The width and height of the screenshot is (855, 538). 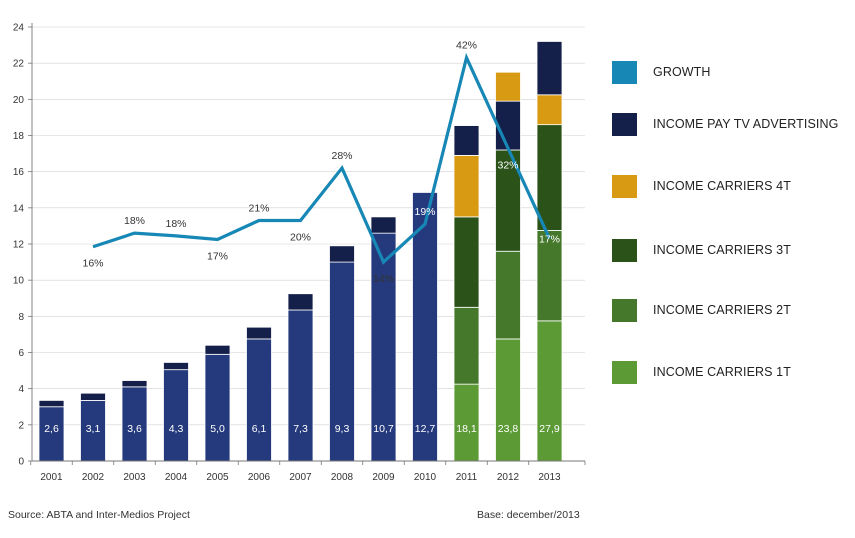 I want to click on growth-value-label: 32%, so click(x=507, y=165).